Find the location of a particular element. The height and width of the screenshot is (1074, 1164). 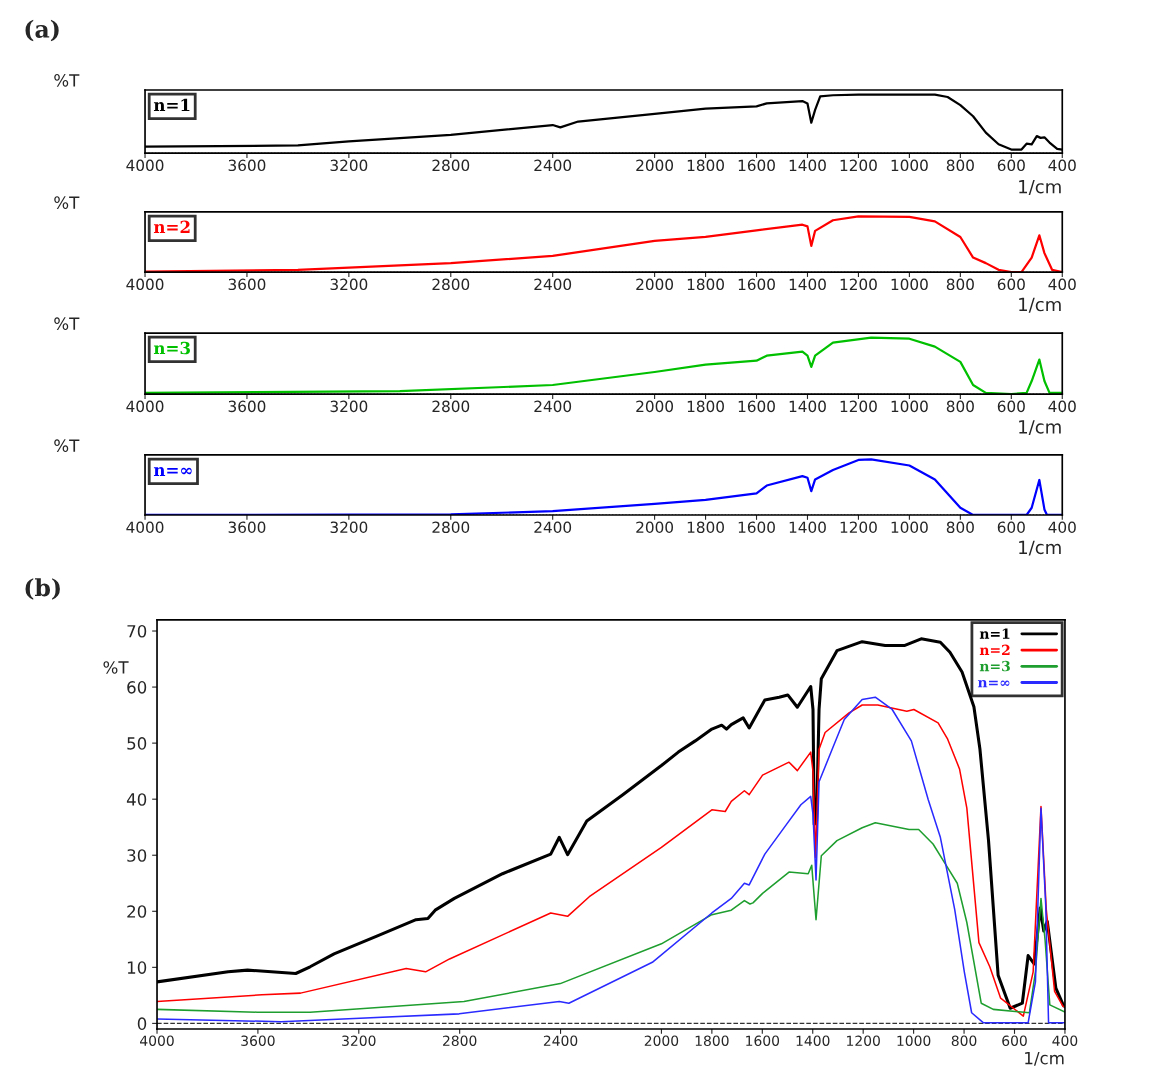

y-tick-label: 10 is located at coordinates (137, 967).